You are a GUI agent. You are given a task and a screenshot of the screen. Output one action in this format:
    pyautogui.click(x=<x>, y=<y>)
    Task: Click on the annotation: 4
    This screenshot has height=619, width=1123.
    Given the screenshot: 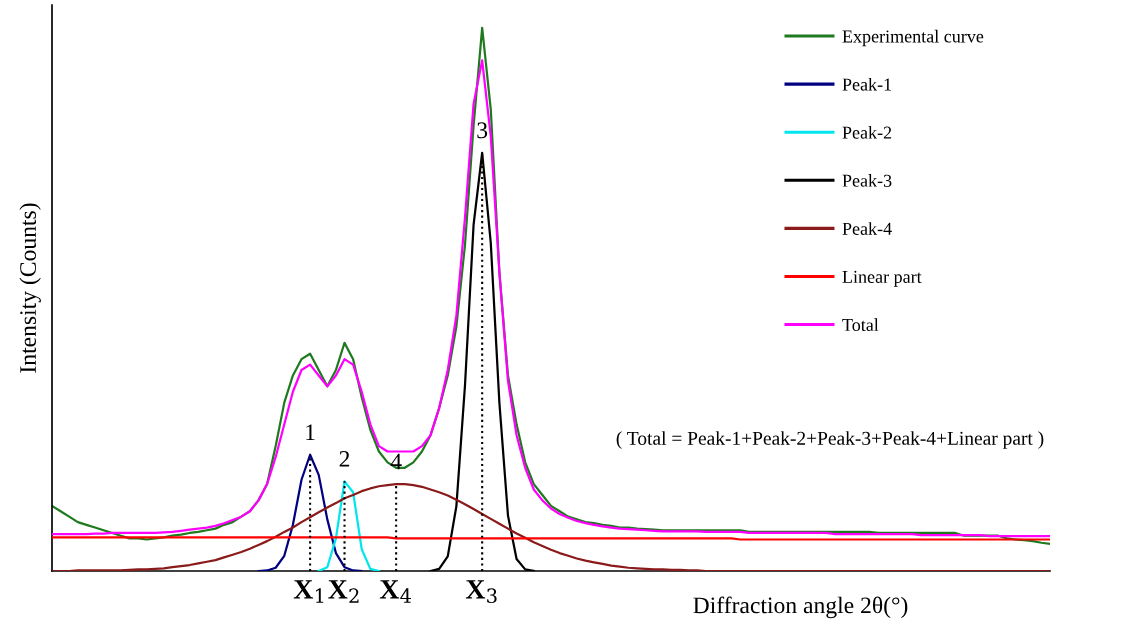 What is the action you would take?
    pyautogui.click(x=396, y=461)
    